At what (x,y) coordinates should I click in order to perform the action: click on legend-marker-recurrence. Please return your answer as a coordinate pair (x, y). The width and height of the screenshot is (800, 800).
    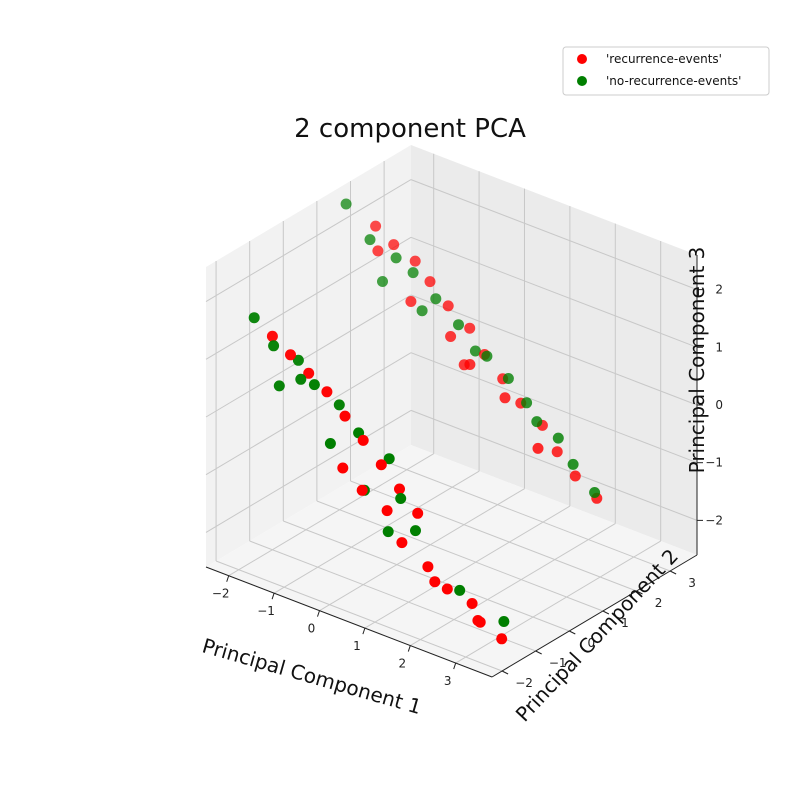
    Looking at the image, I should click on (582, 59).